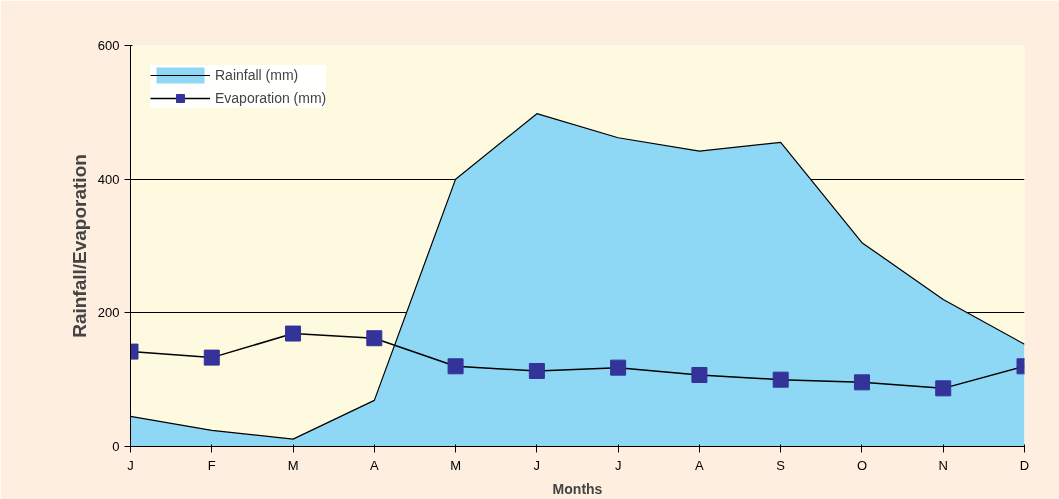  What do you see at coordinates (257, 75) in the screenshot?
I see `legend-label: Rainfall (mm)` at bounding box center [257, 75].